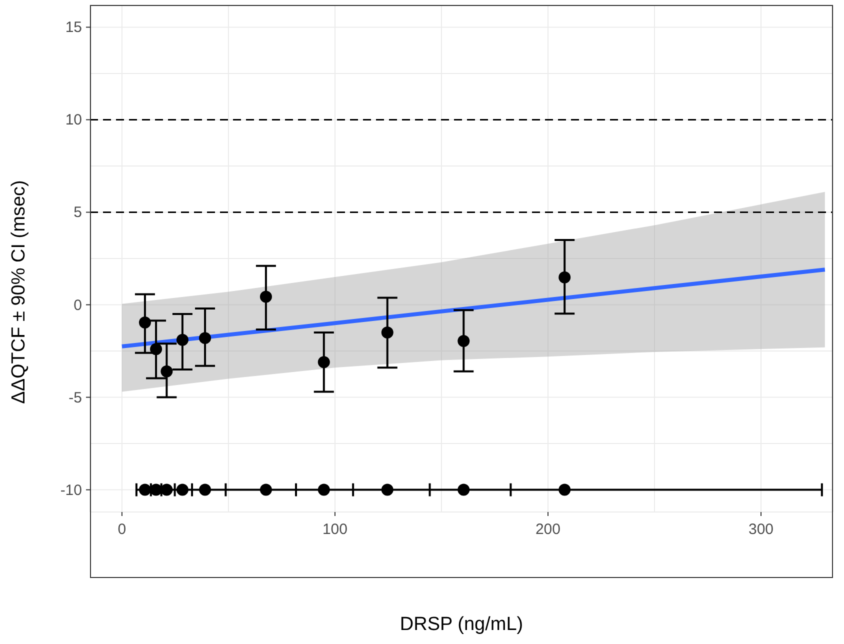 The width and height of the screenshot is (844, 644). I want to click on x-tick-label: 100, so click(335, 529).